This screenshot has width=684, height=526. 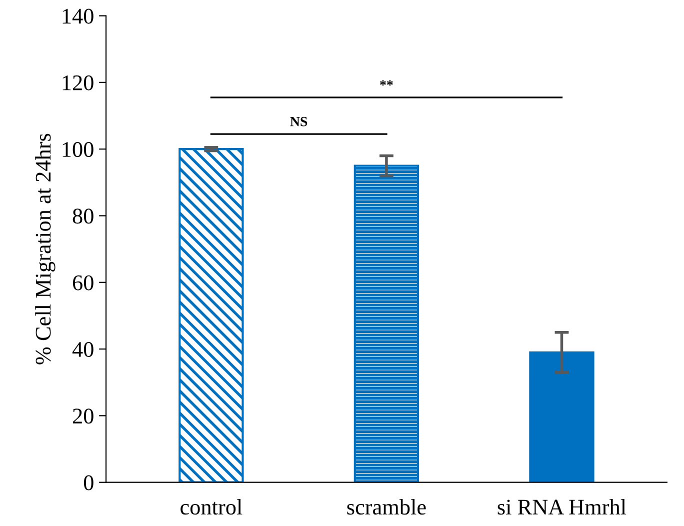 I want to click on x-tick-label: si RNA Hmrhl, so click(x=562, y=507).